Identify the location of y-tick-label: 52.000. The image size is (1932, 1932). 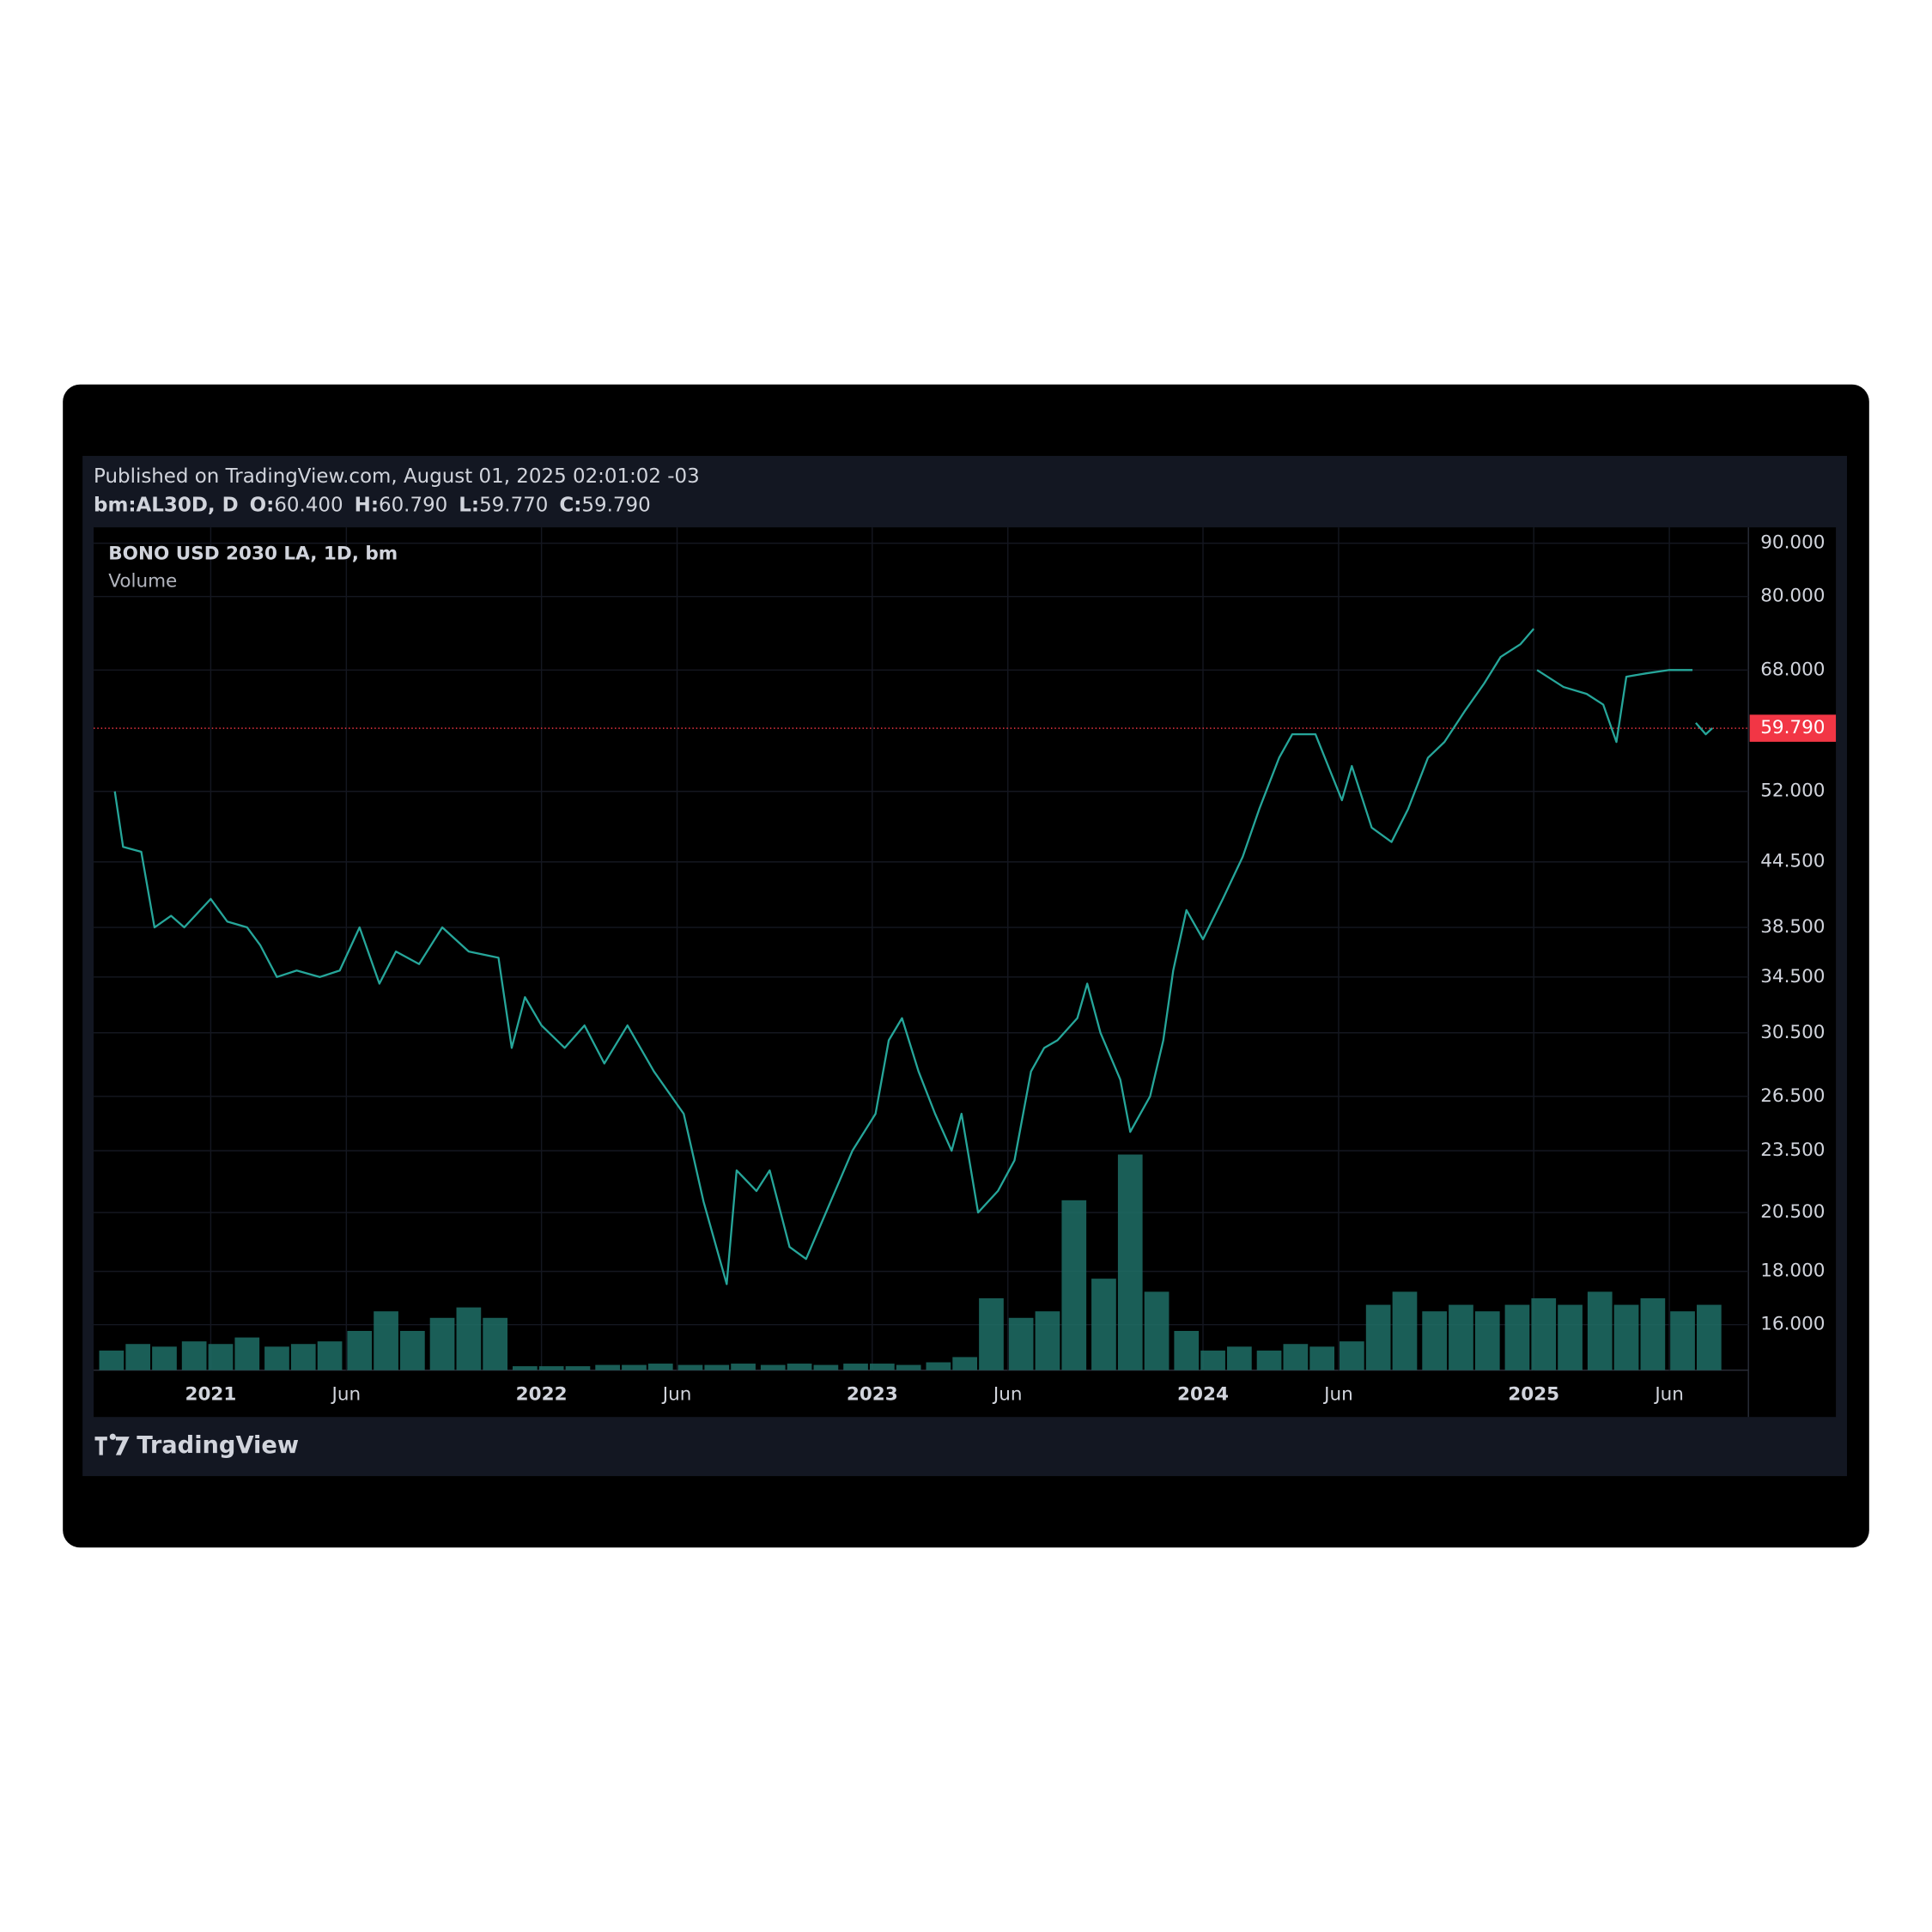
(1792, 792).